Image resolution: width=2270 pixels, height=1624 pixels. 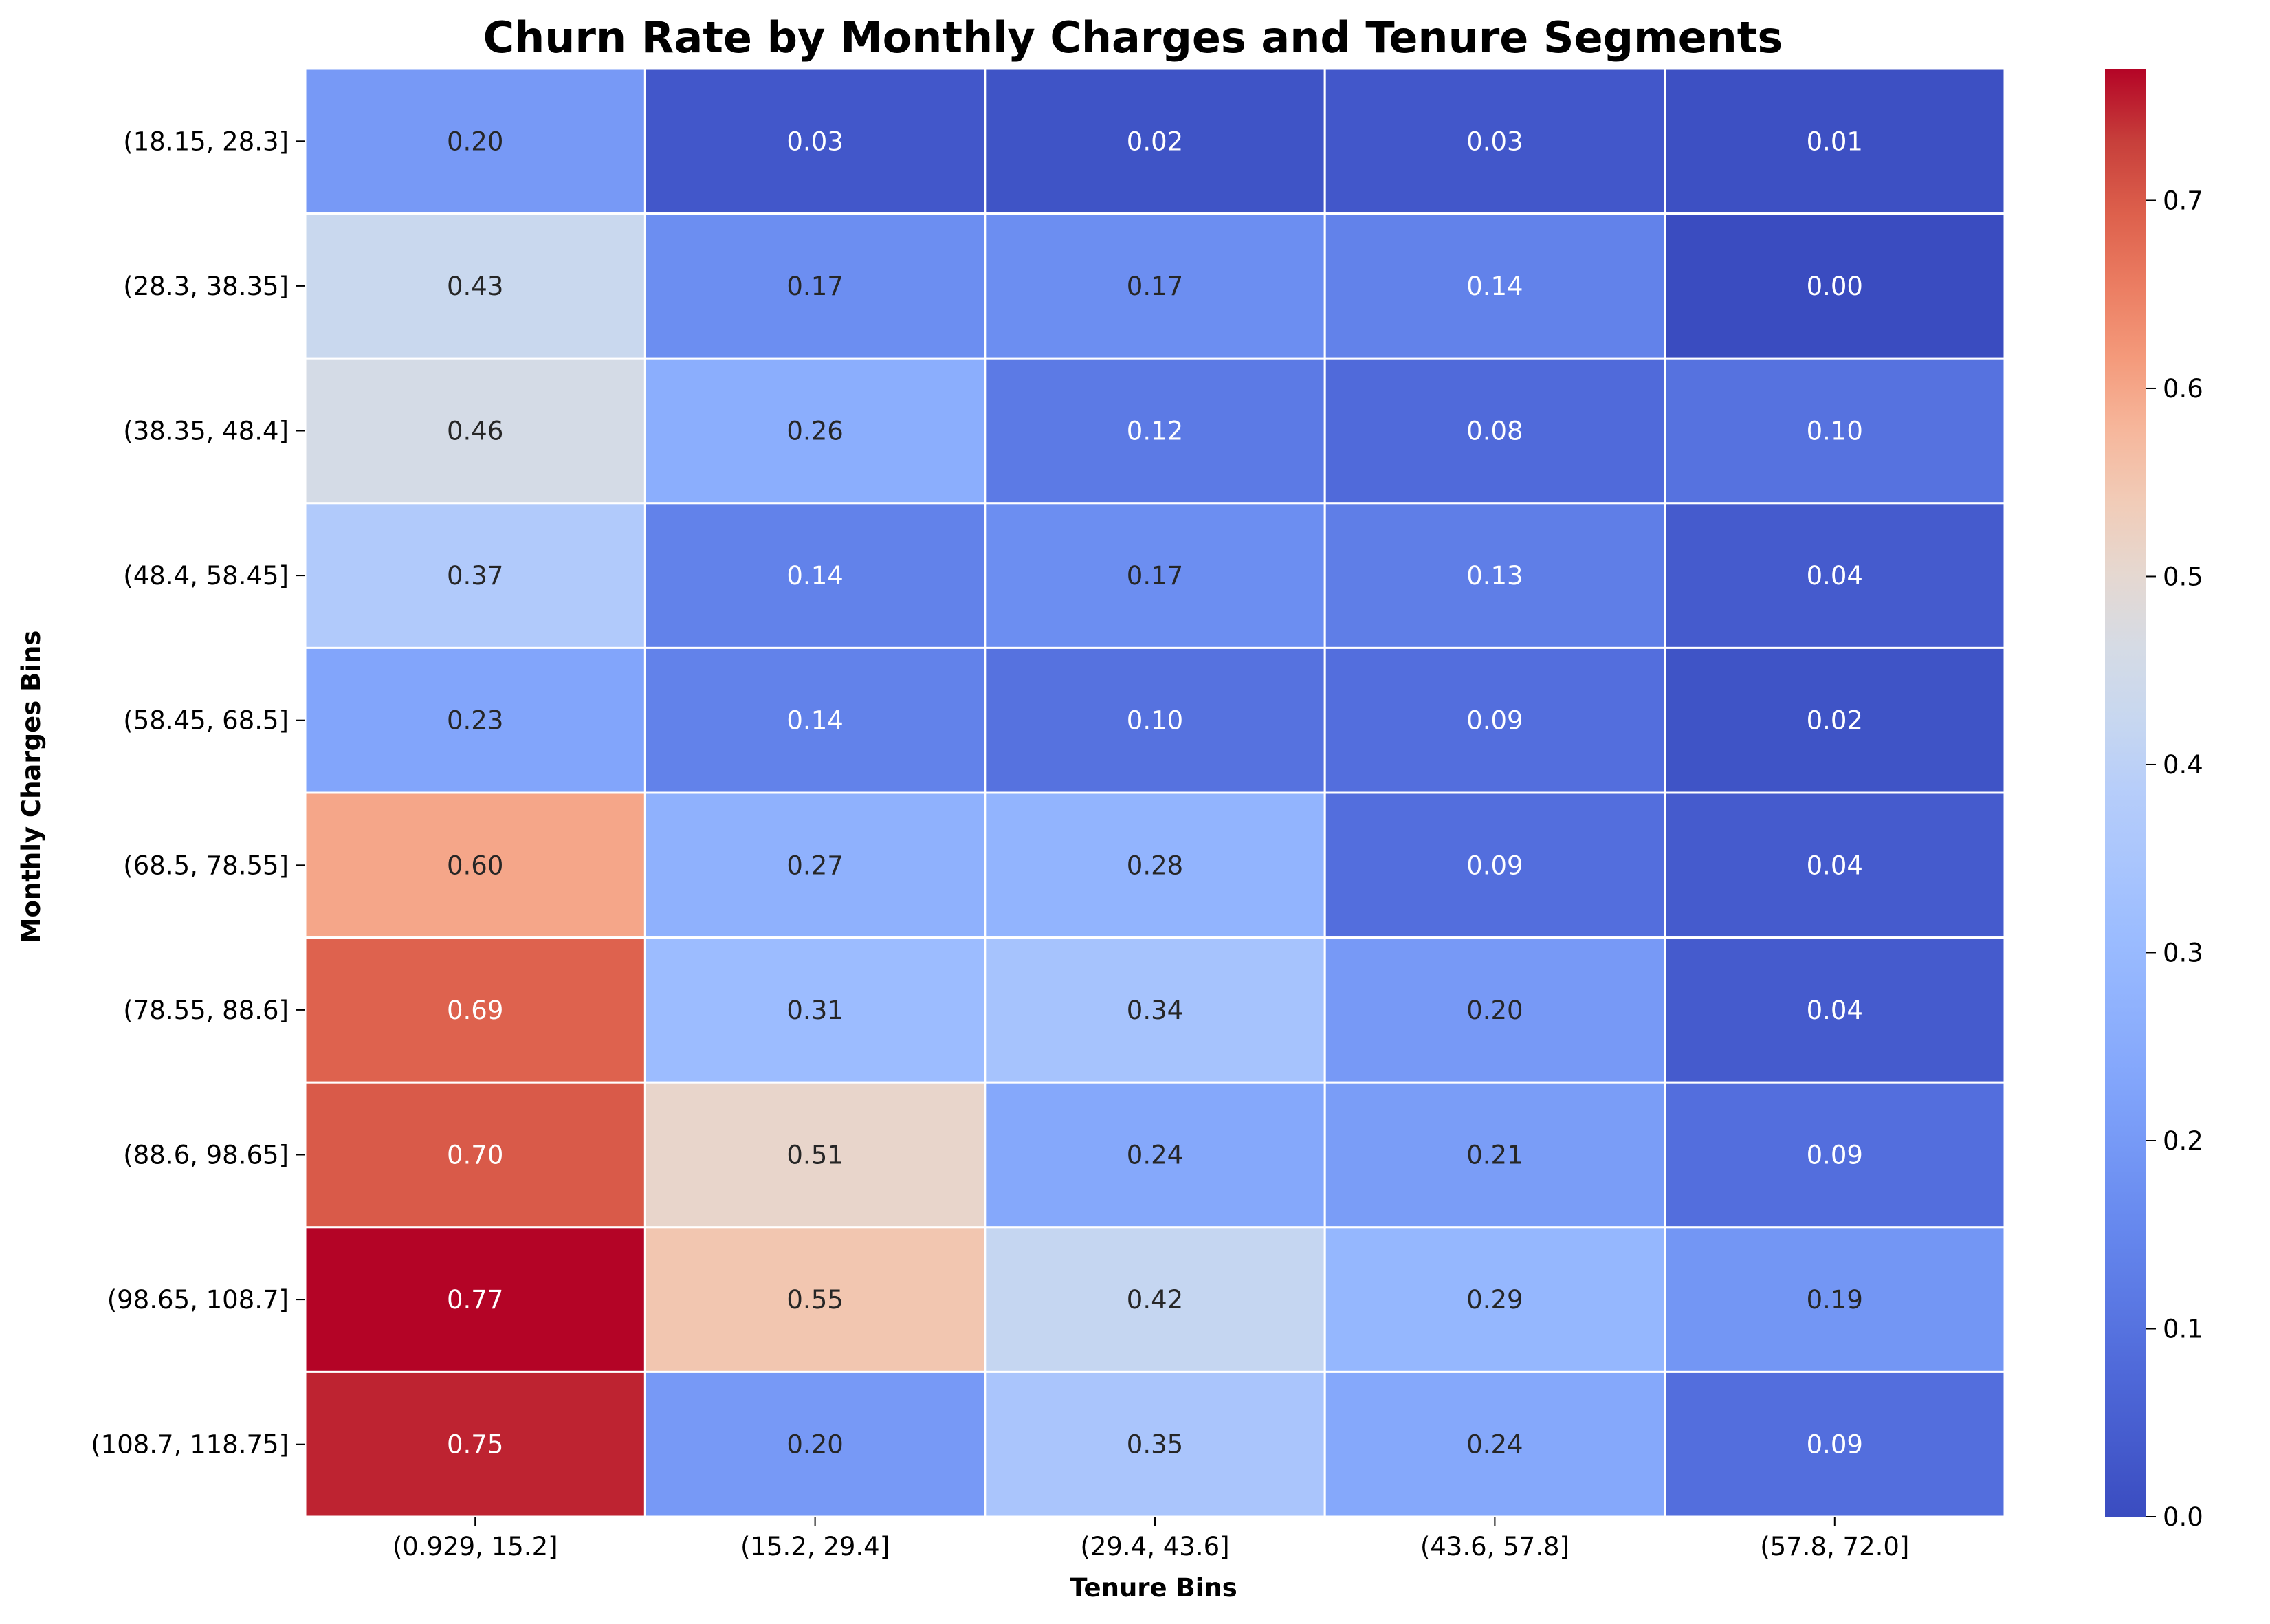 I want to click on cell-value-label: 0.24, so click(x=1155, y=1155).